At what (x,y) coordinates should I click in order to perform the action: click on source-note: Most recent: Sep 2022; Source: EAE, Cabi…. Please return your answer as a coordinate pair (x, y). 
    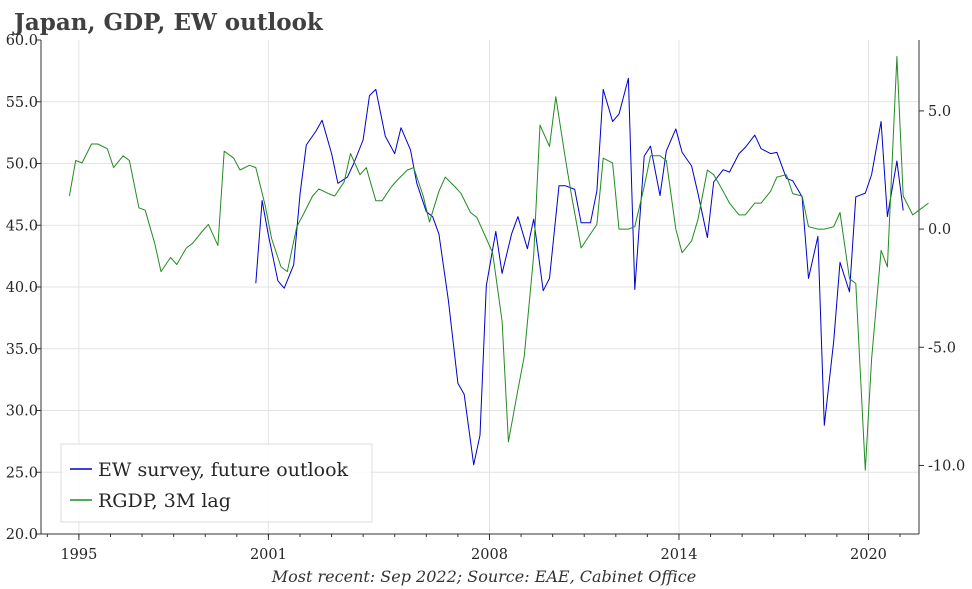
    Looking at the image, I should click on (483, 576).